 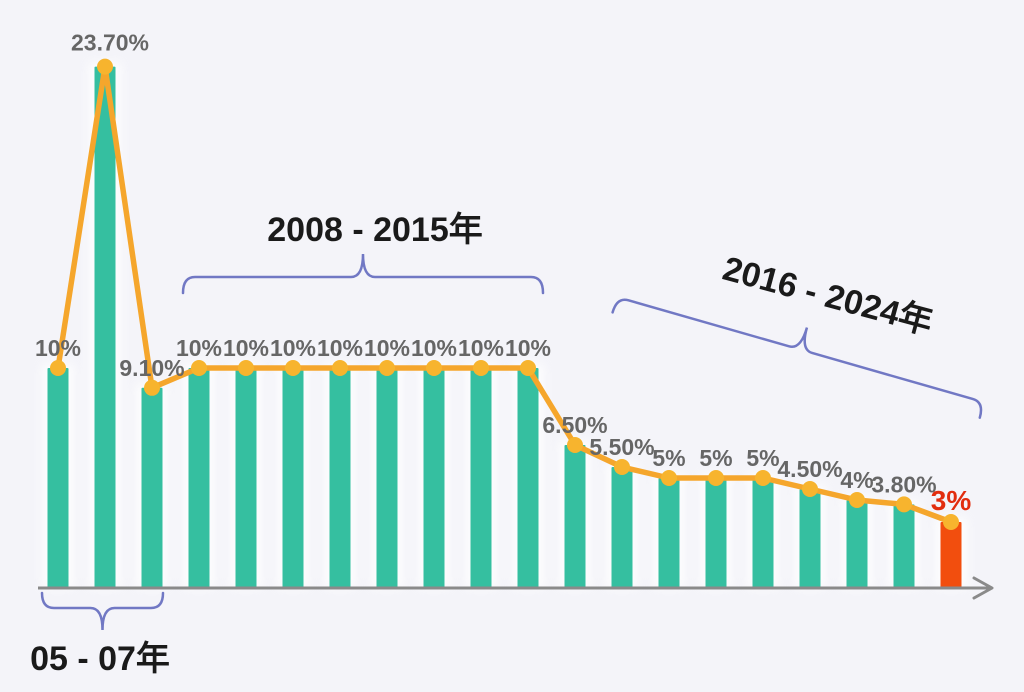 What do you see at coordinates (621, 447) in the screenshot?
I see `data-label: 5.50%` at bounding box center [621, 447].